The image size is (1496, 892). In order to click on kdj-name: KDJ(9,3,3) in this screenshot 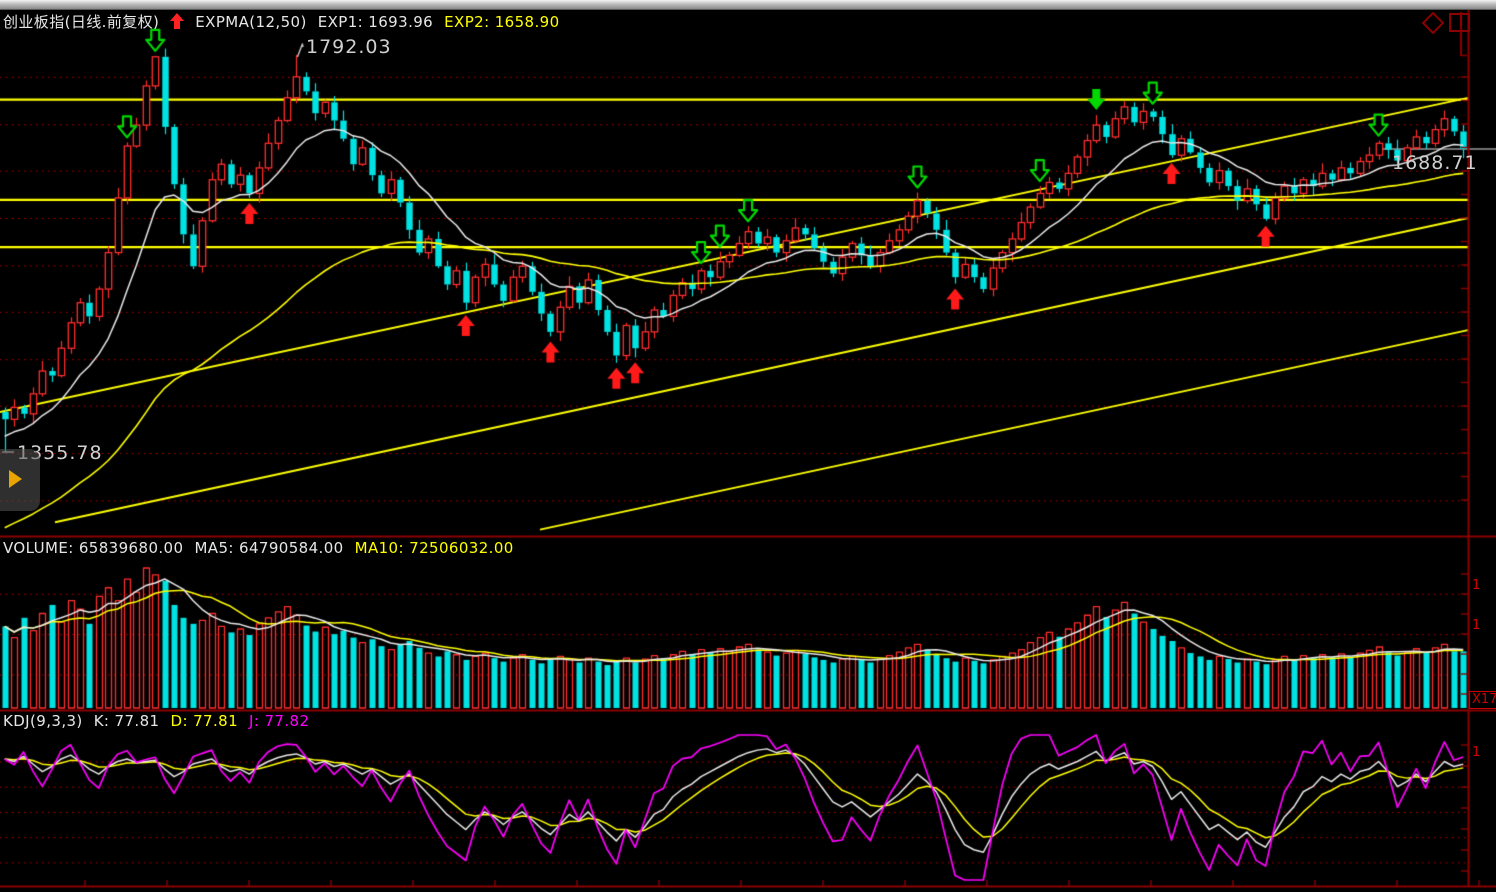, I will do `click(43, 721)`.